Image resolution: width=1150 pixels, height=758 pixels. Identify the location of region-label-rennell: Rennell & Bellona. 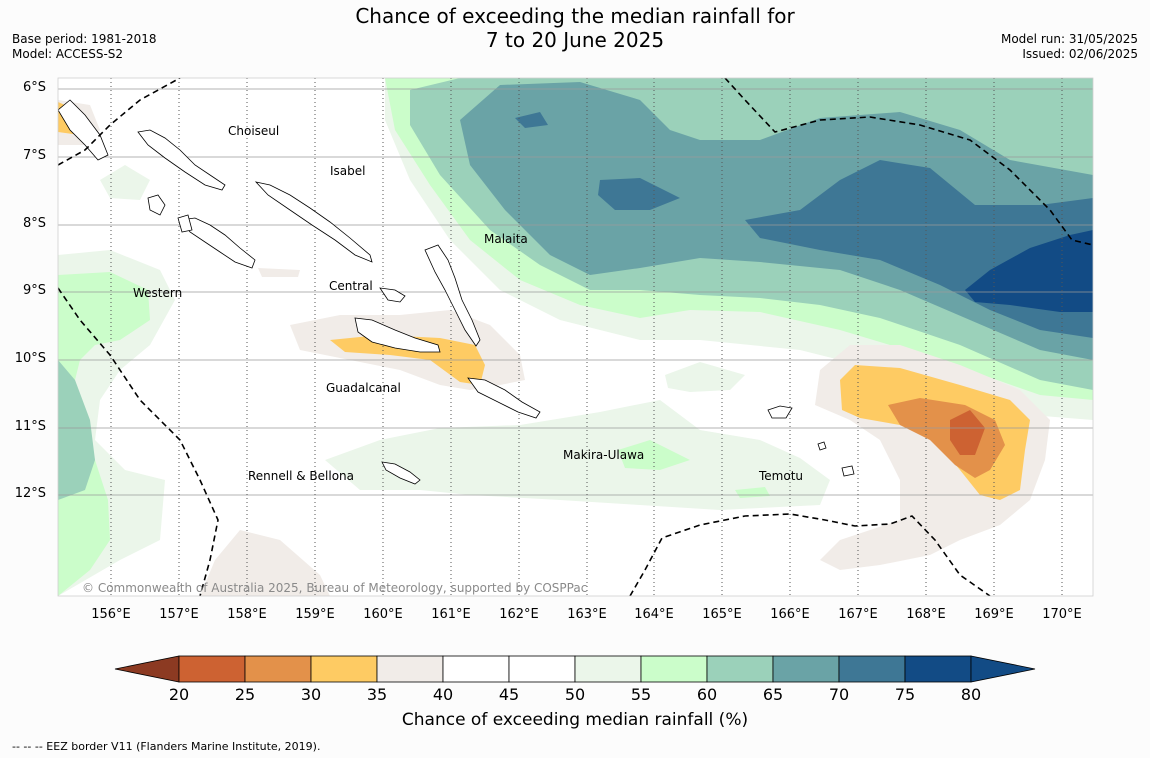
(301, 476).